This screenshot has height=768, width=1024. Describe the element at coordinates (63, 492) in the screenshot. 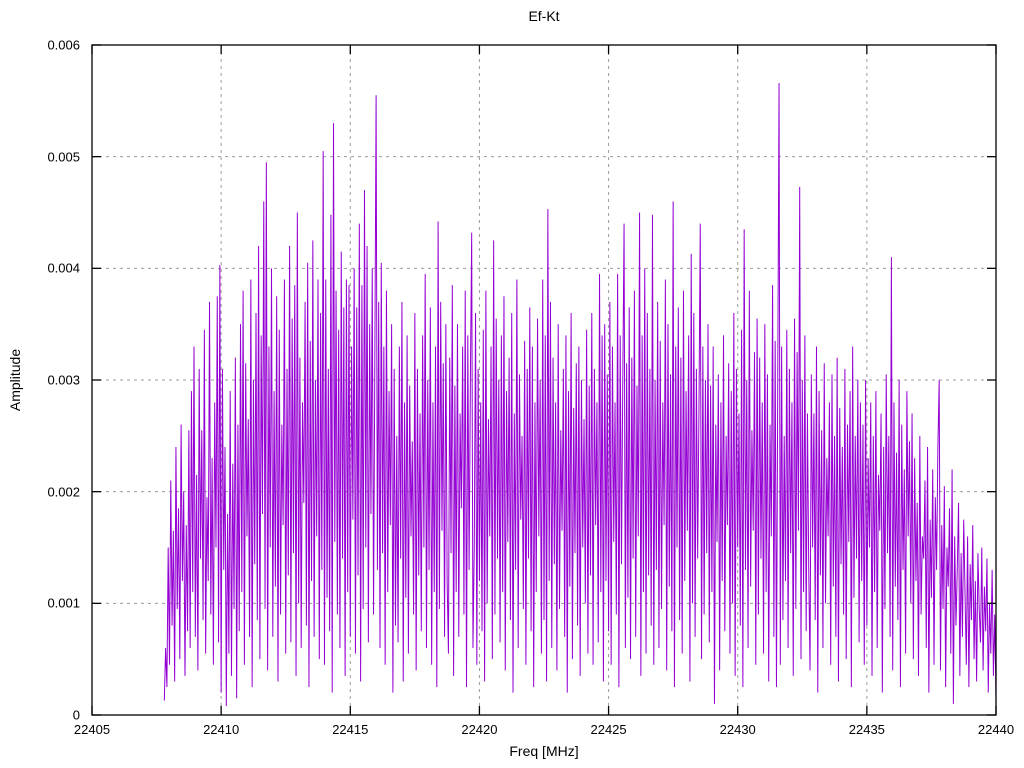

I see `y-tick-label: 0.002` at that location.